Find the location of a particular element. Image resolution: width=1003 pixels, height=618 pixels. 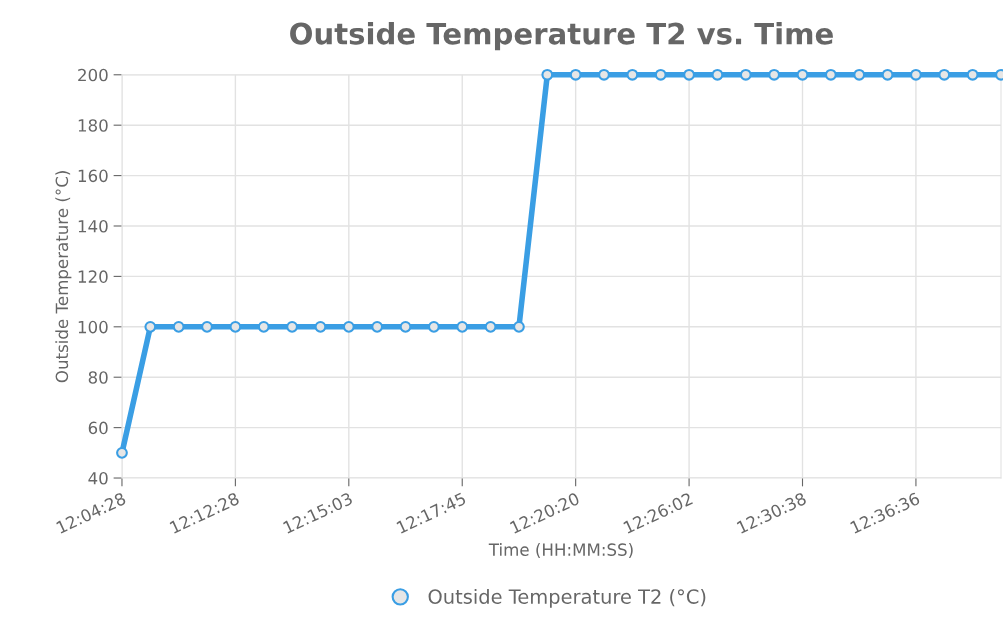

y-tick-label: 60 is located at coordinates (98, 428).